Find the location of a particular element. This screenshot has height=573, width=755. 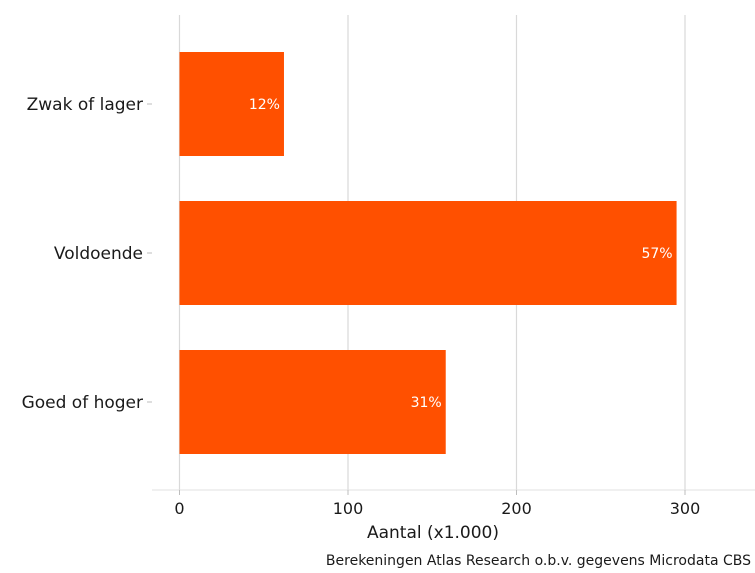

x-axis-title: Aantal (x1.000) is located at coordinates (433, 533).